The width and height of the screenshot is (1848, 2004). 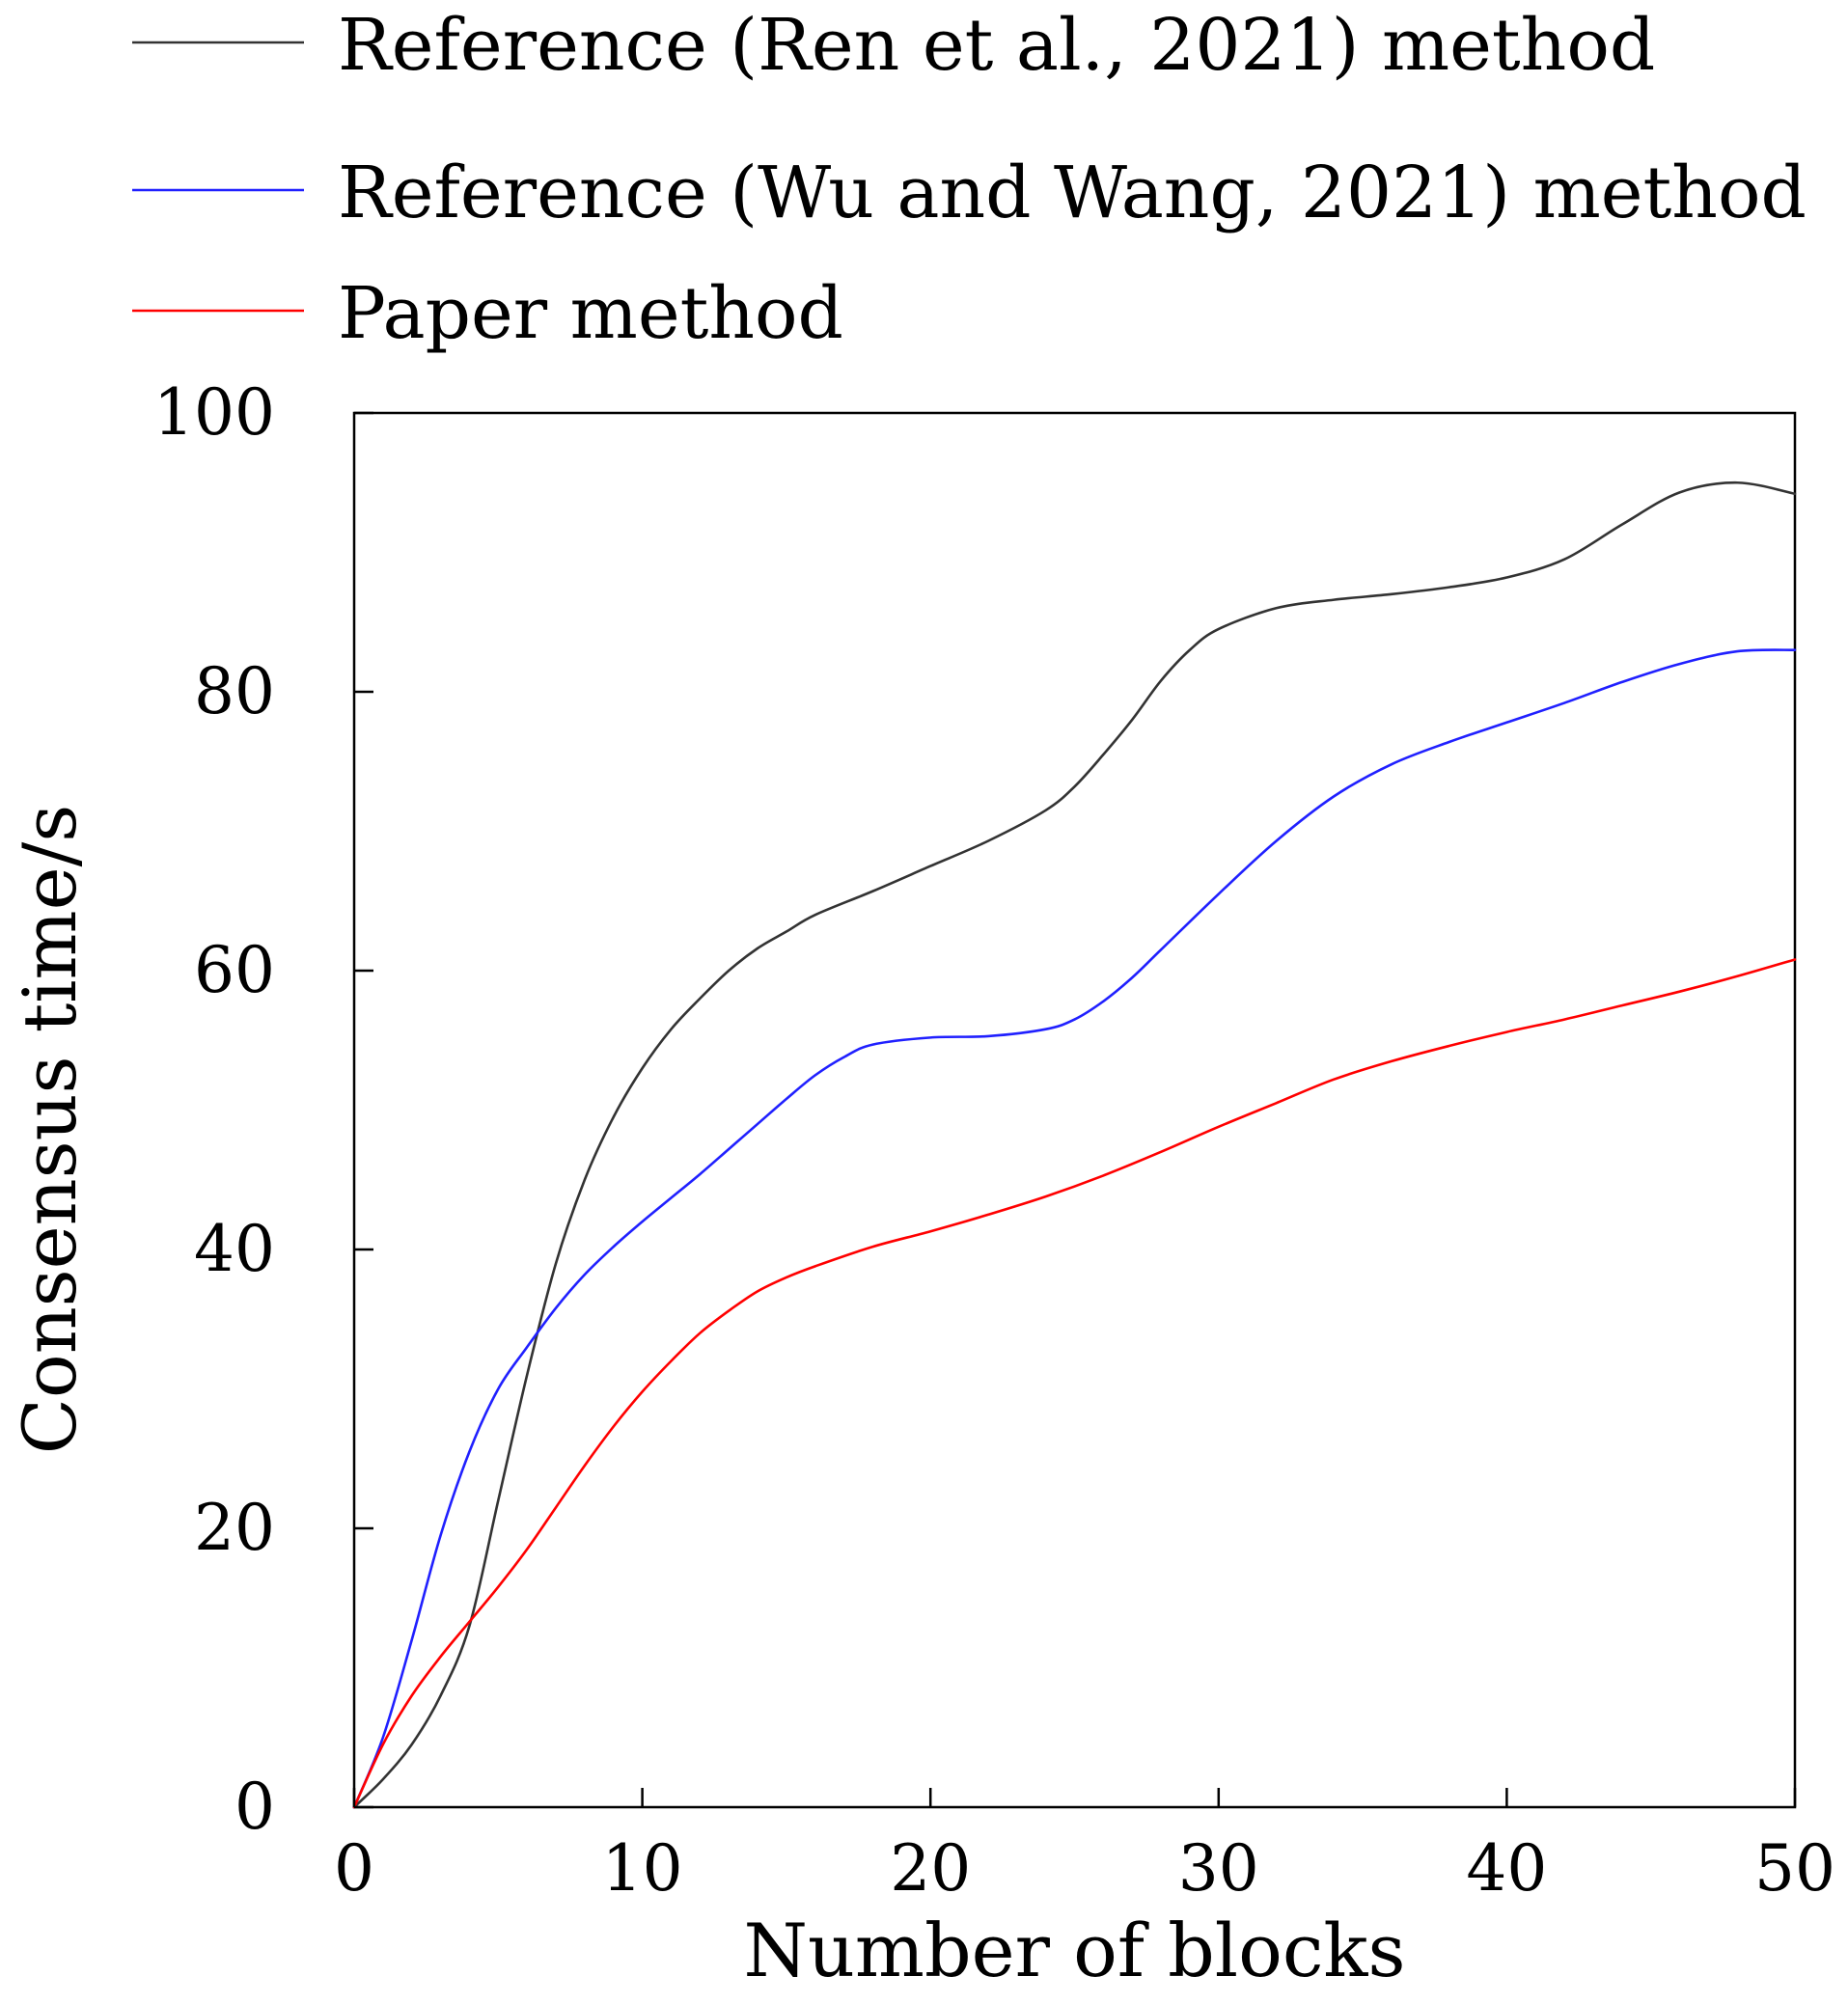 I want to click on x-tick-label: 30, so click(x=1218, y=1868).